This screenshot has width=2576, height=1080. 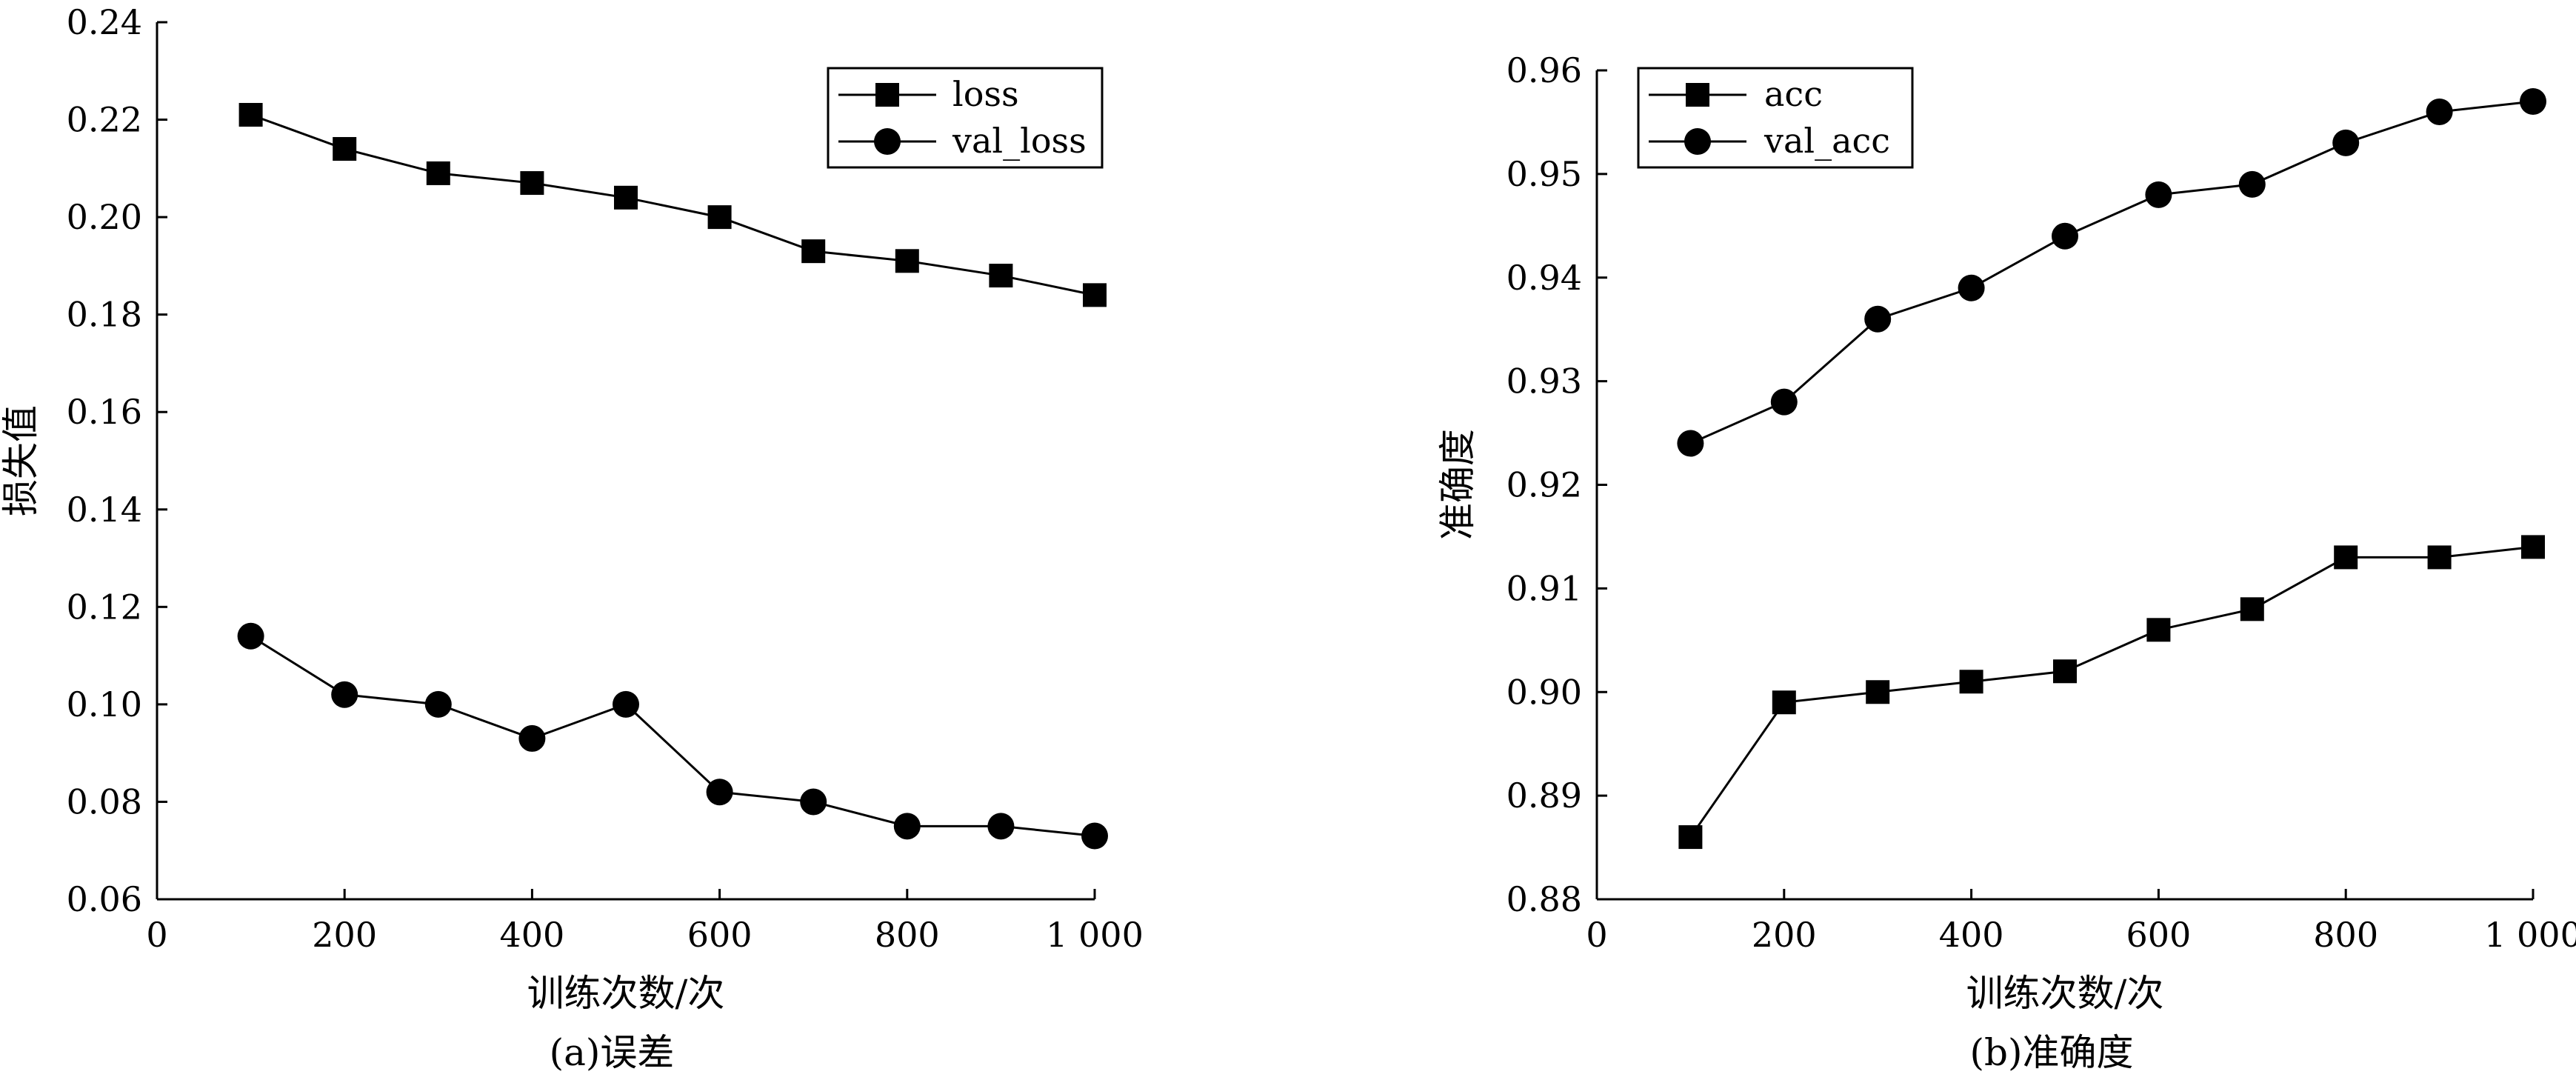 I want to click on series-line-val-acc, so click(x=2111, y=272).